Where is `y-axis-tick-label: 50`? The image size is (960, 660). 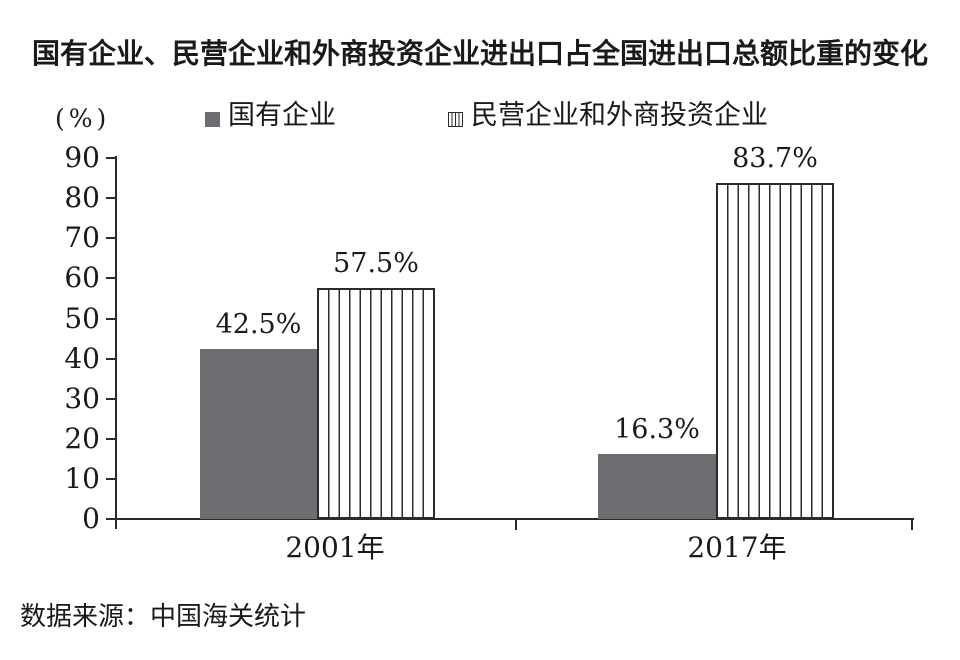 y-axis-tick-label: 50 is located at coordinates (82, 318).